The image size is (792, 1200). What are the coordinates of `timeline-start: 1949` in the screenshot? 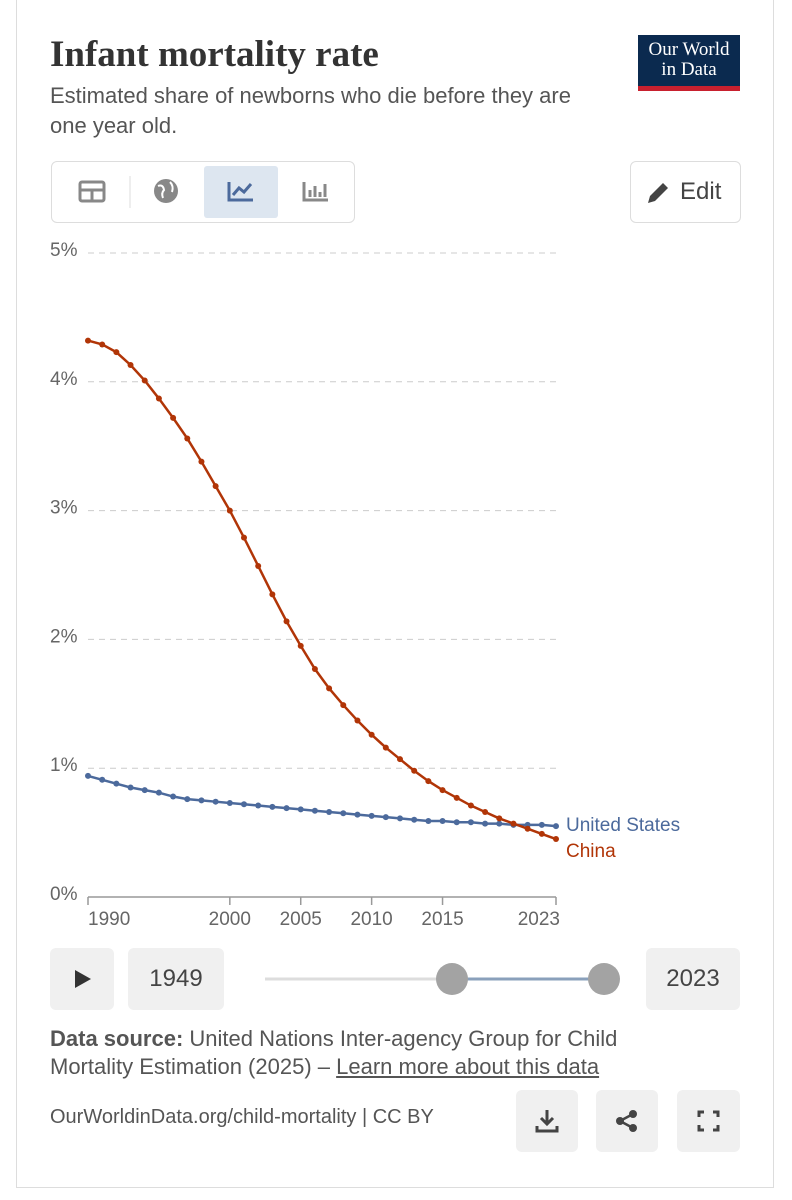 It's located at (176, 979).